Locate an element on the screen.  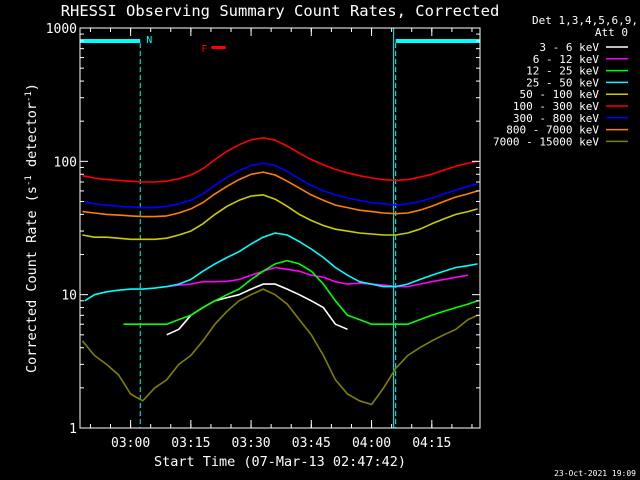
legend-title: Att 0 is located at coordinates (611, 32).